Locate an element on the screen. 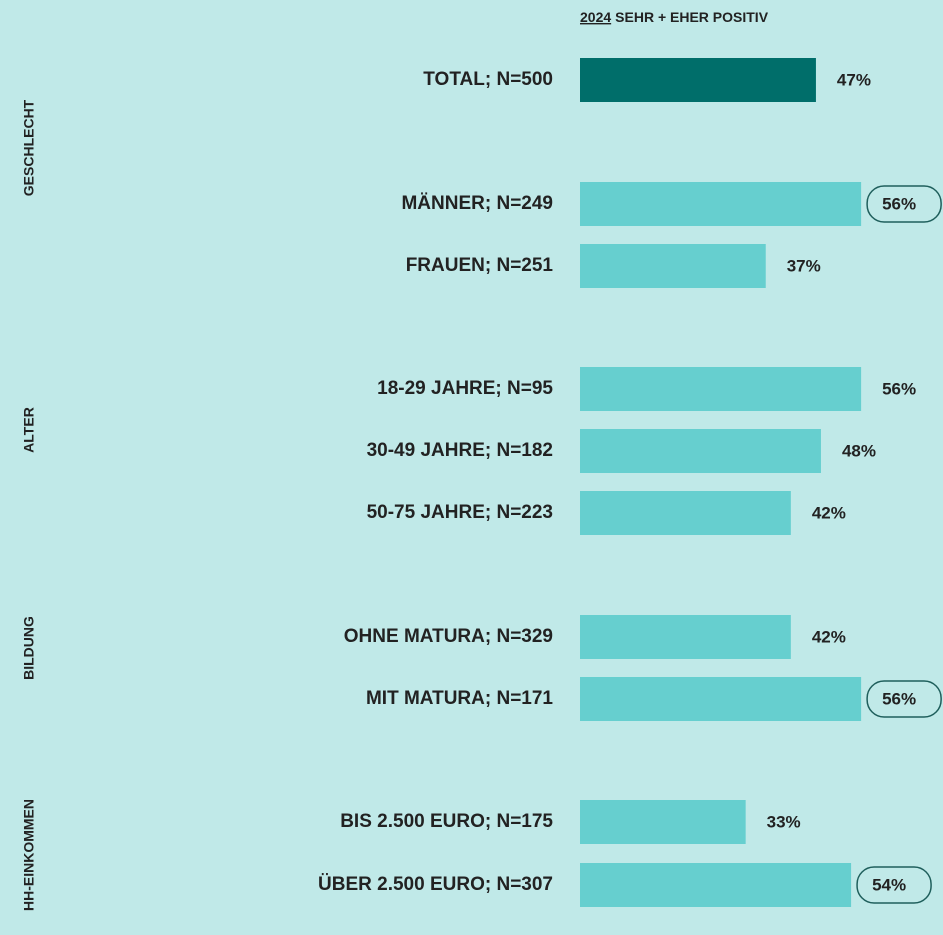  value-label: 48% is located at coordinates (859, 450).